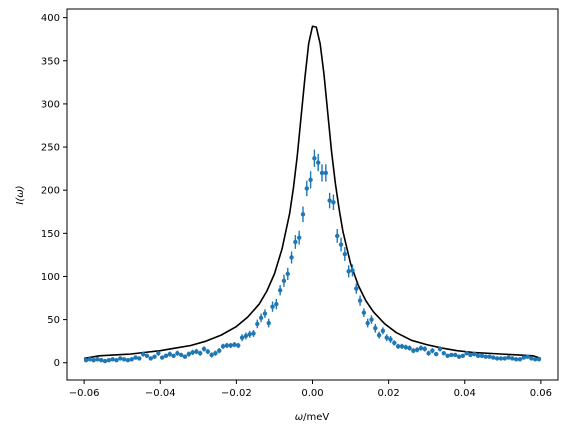  Describe the element at coordinates (20, 194) in the screenshot. I see `y-axis-label: I(ω)` at that location.